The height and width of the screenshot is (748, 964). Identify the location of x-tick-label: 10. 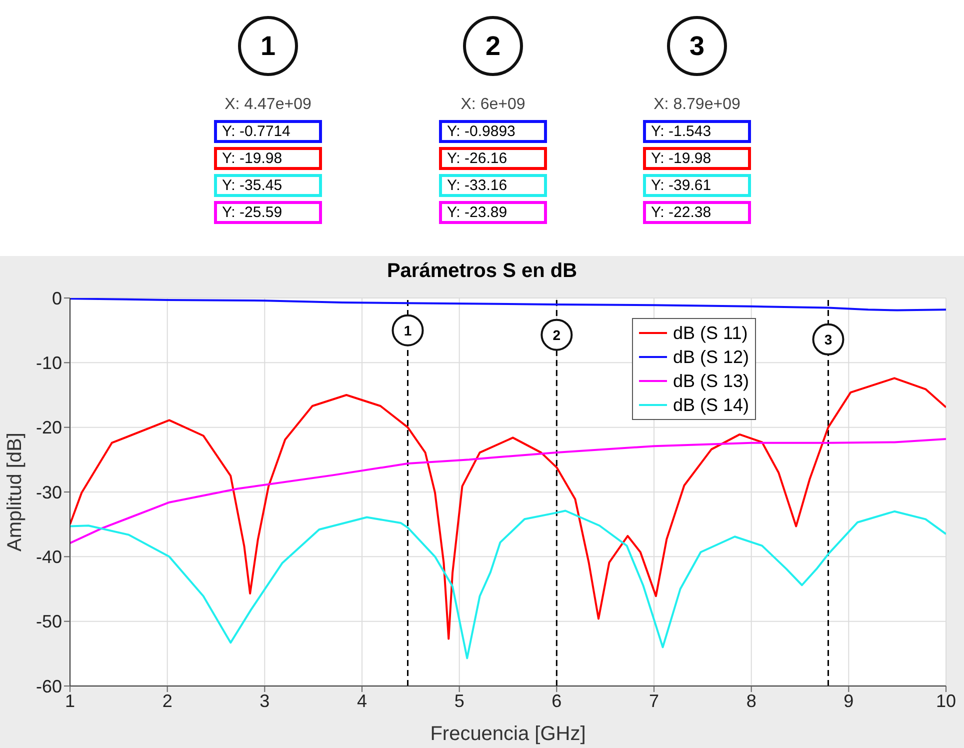
(946, 700).